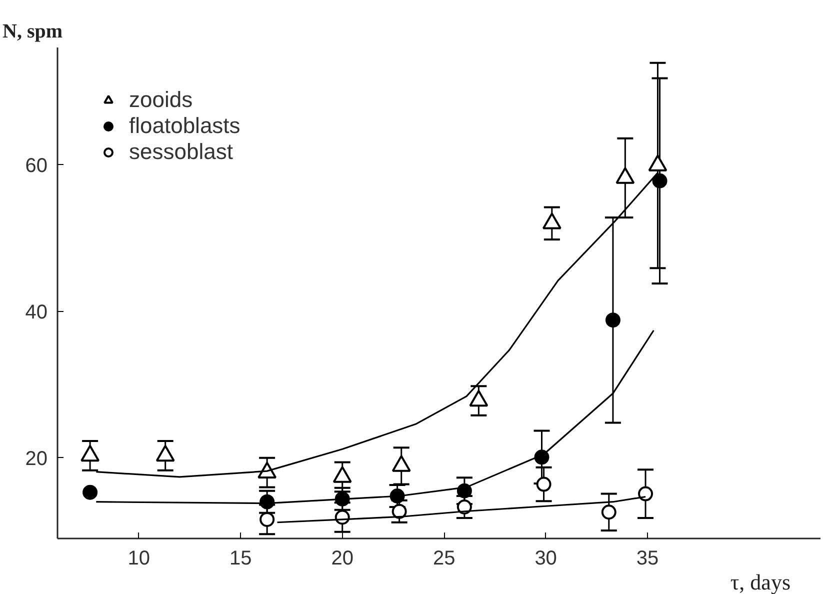 The image size is (823, 594). I want to click on x-tick-label: 25, so click(444, 559).